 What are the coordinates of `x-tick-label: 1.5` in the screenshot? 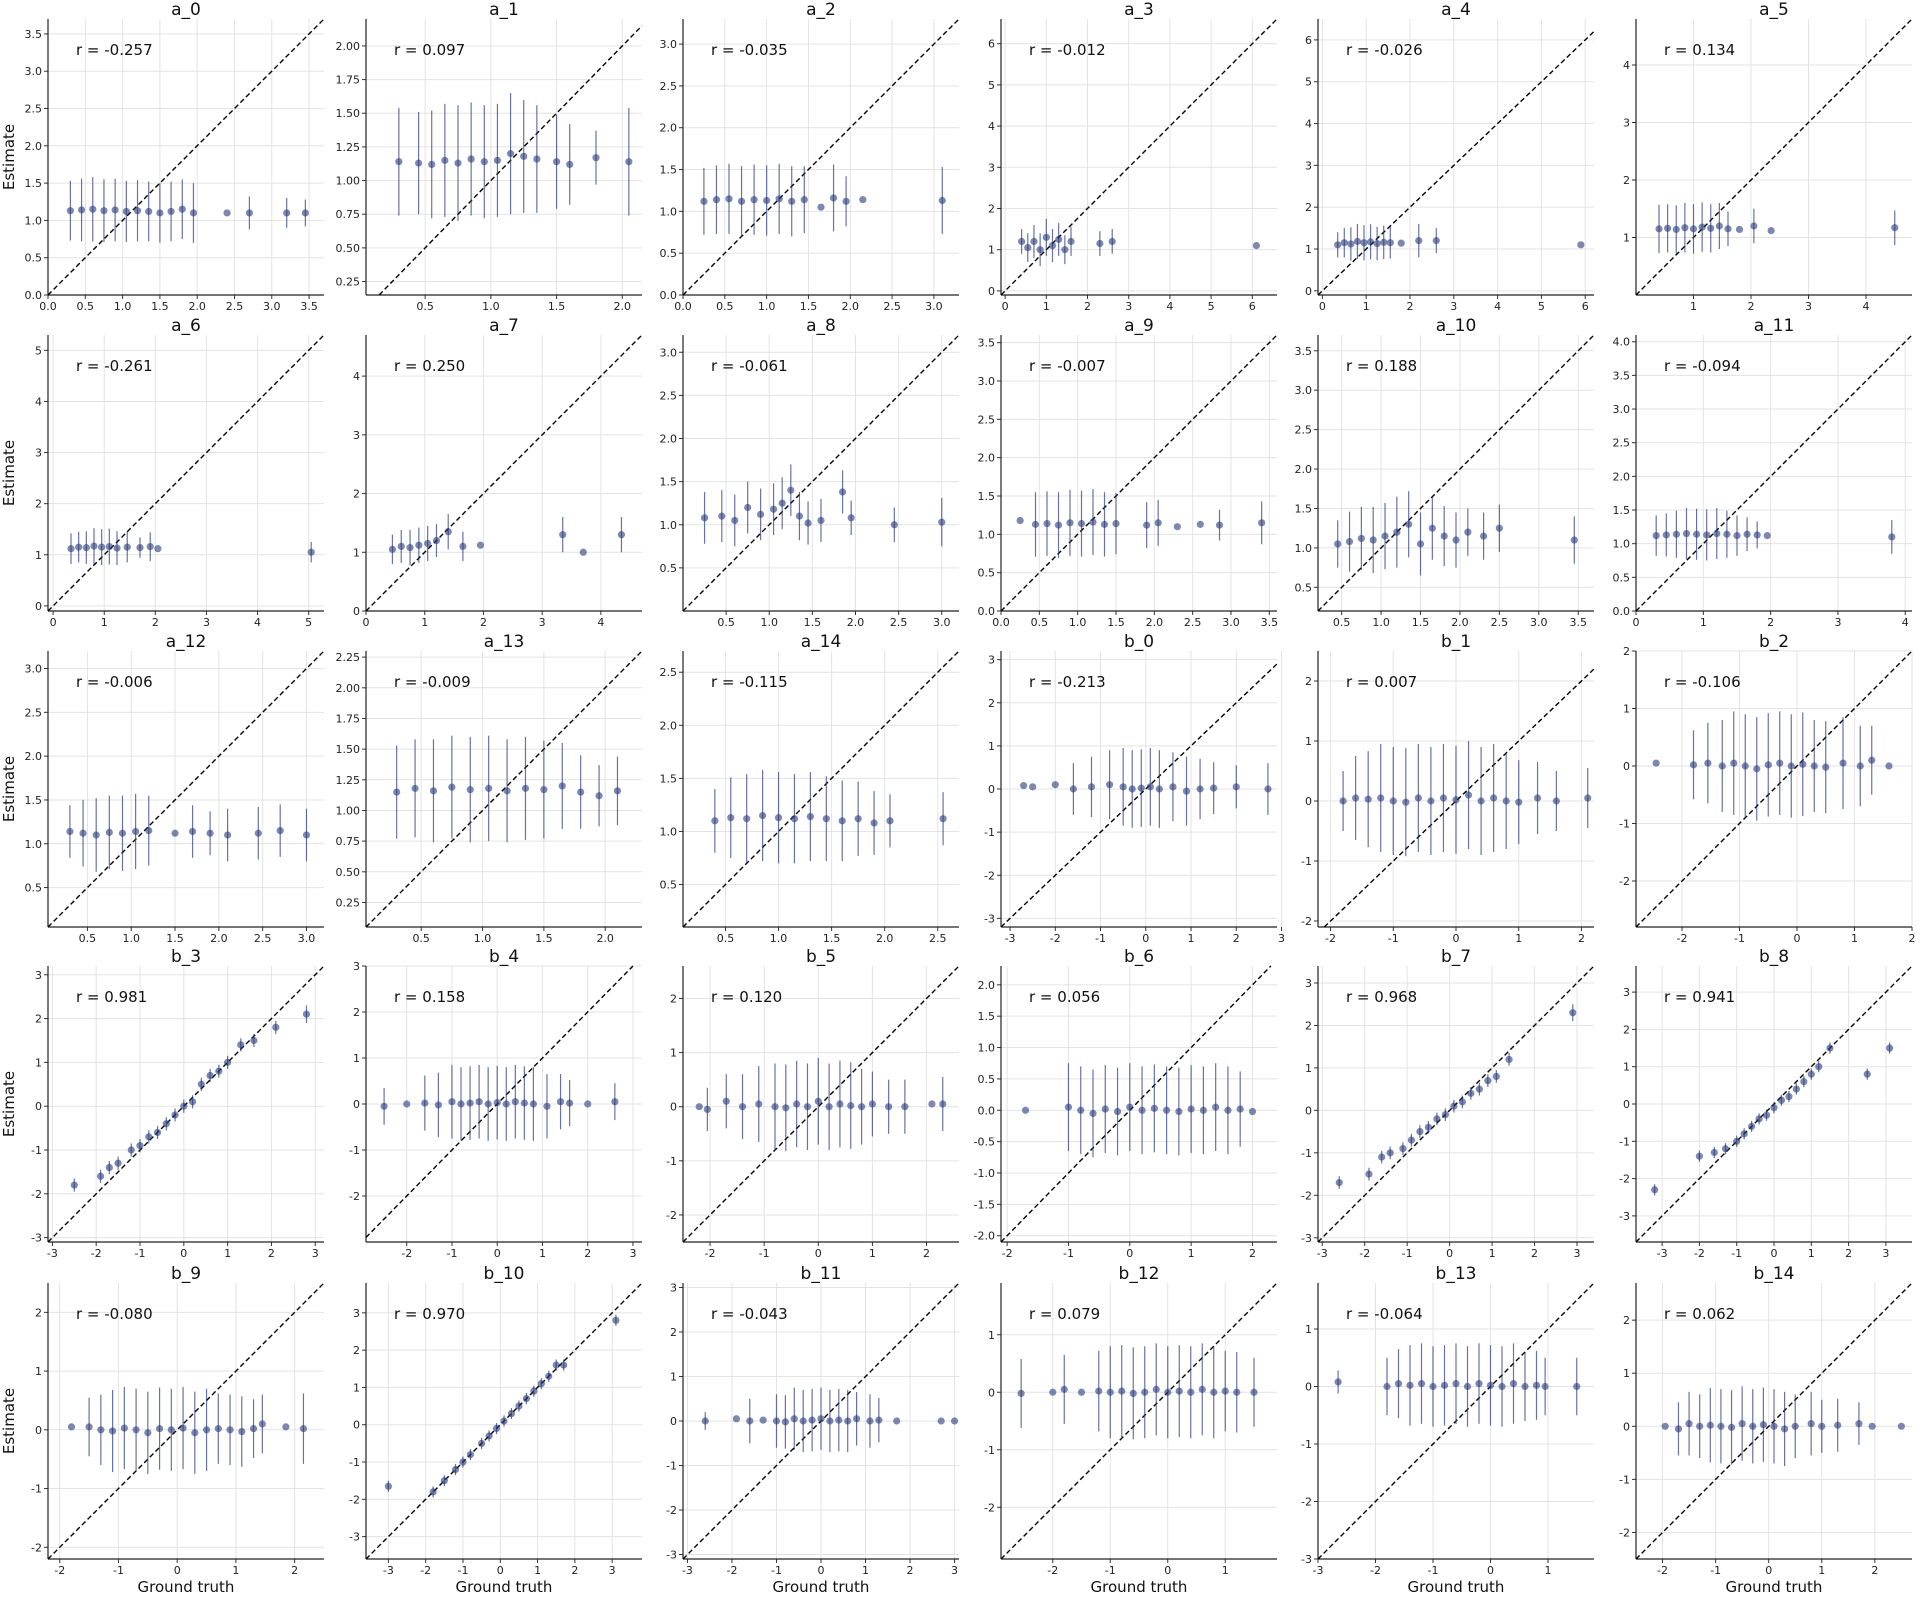 It's located at (1421, 622).